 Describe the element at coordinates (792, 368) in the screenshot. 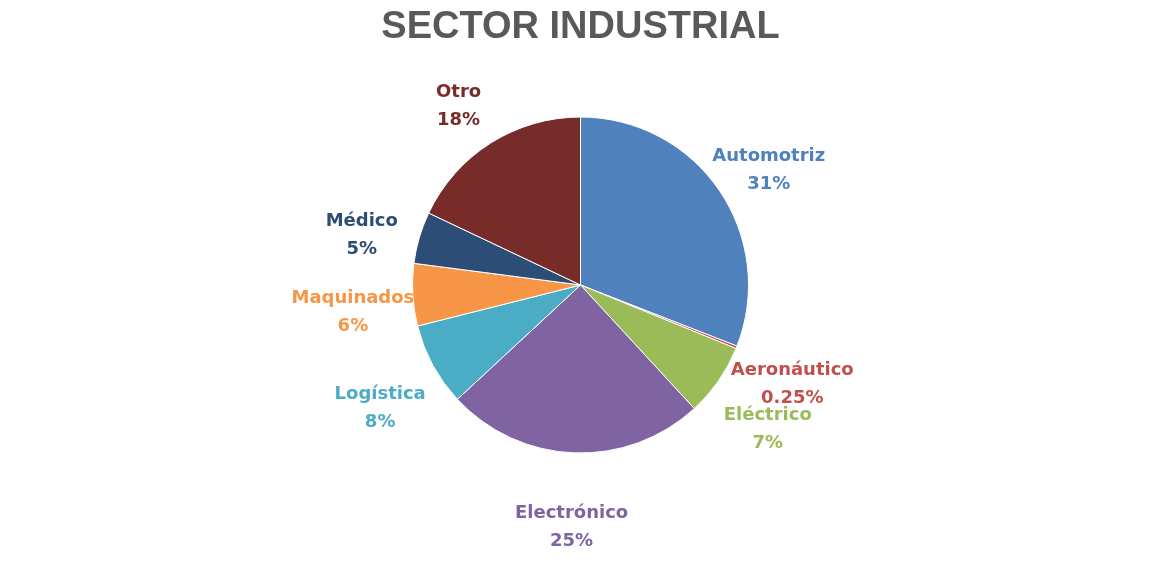

I see `slice-label: Aeronáutico` at that location.